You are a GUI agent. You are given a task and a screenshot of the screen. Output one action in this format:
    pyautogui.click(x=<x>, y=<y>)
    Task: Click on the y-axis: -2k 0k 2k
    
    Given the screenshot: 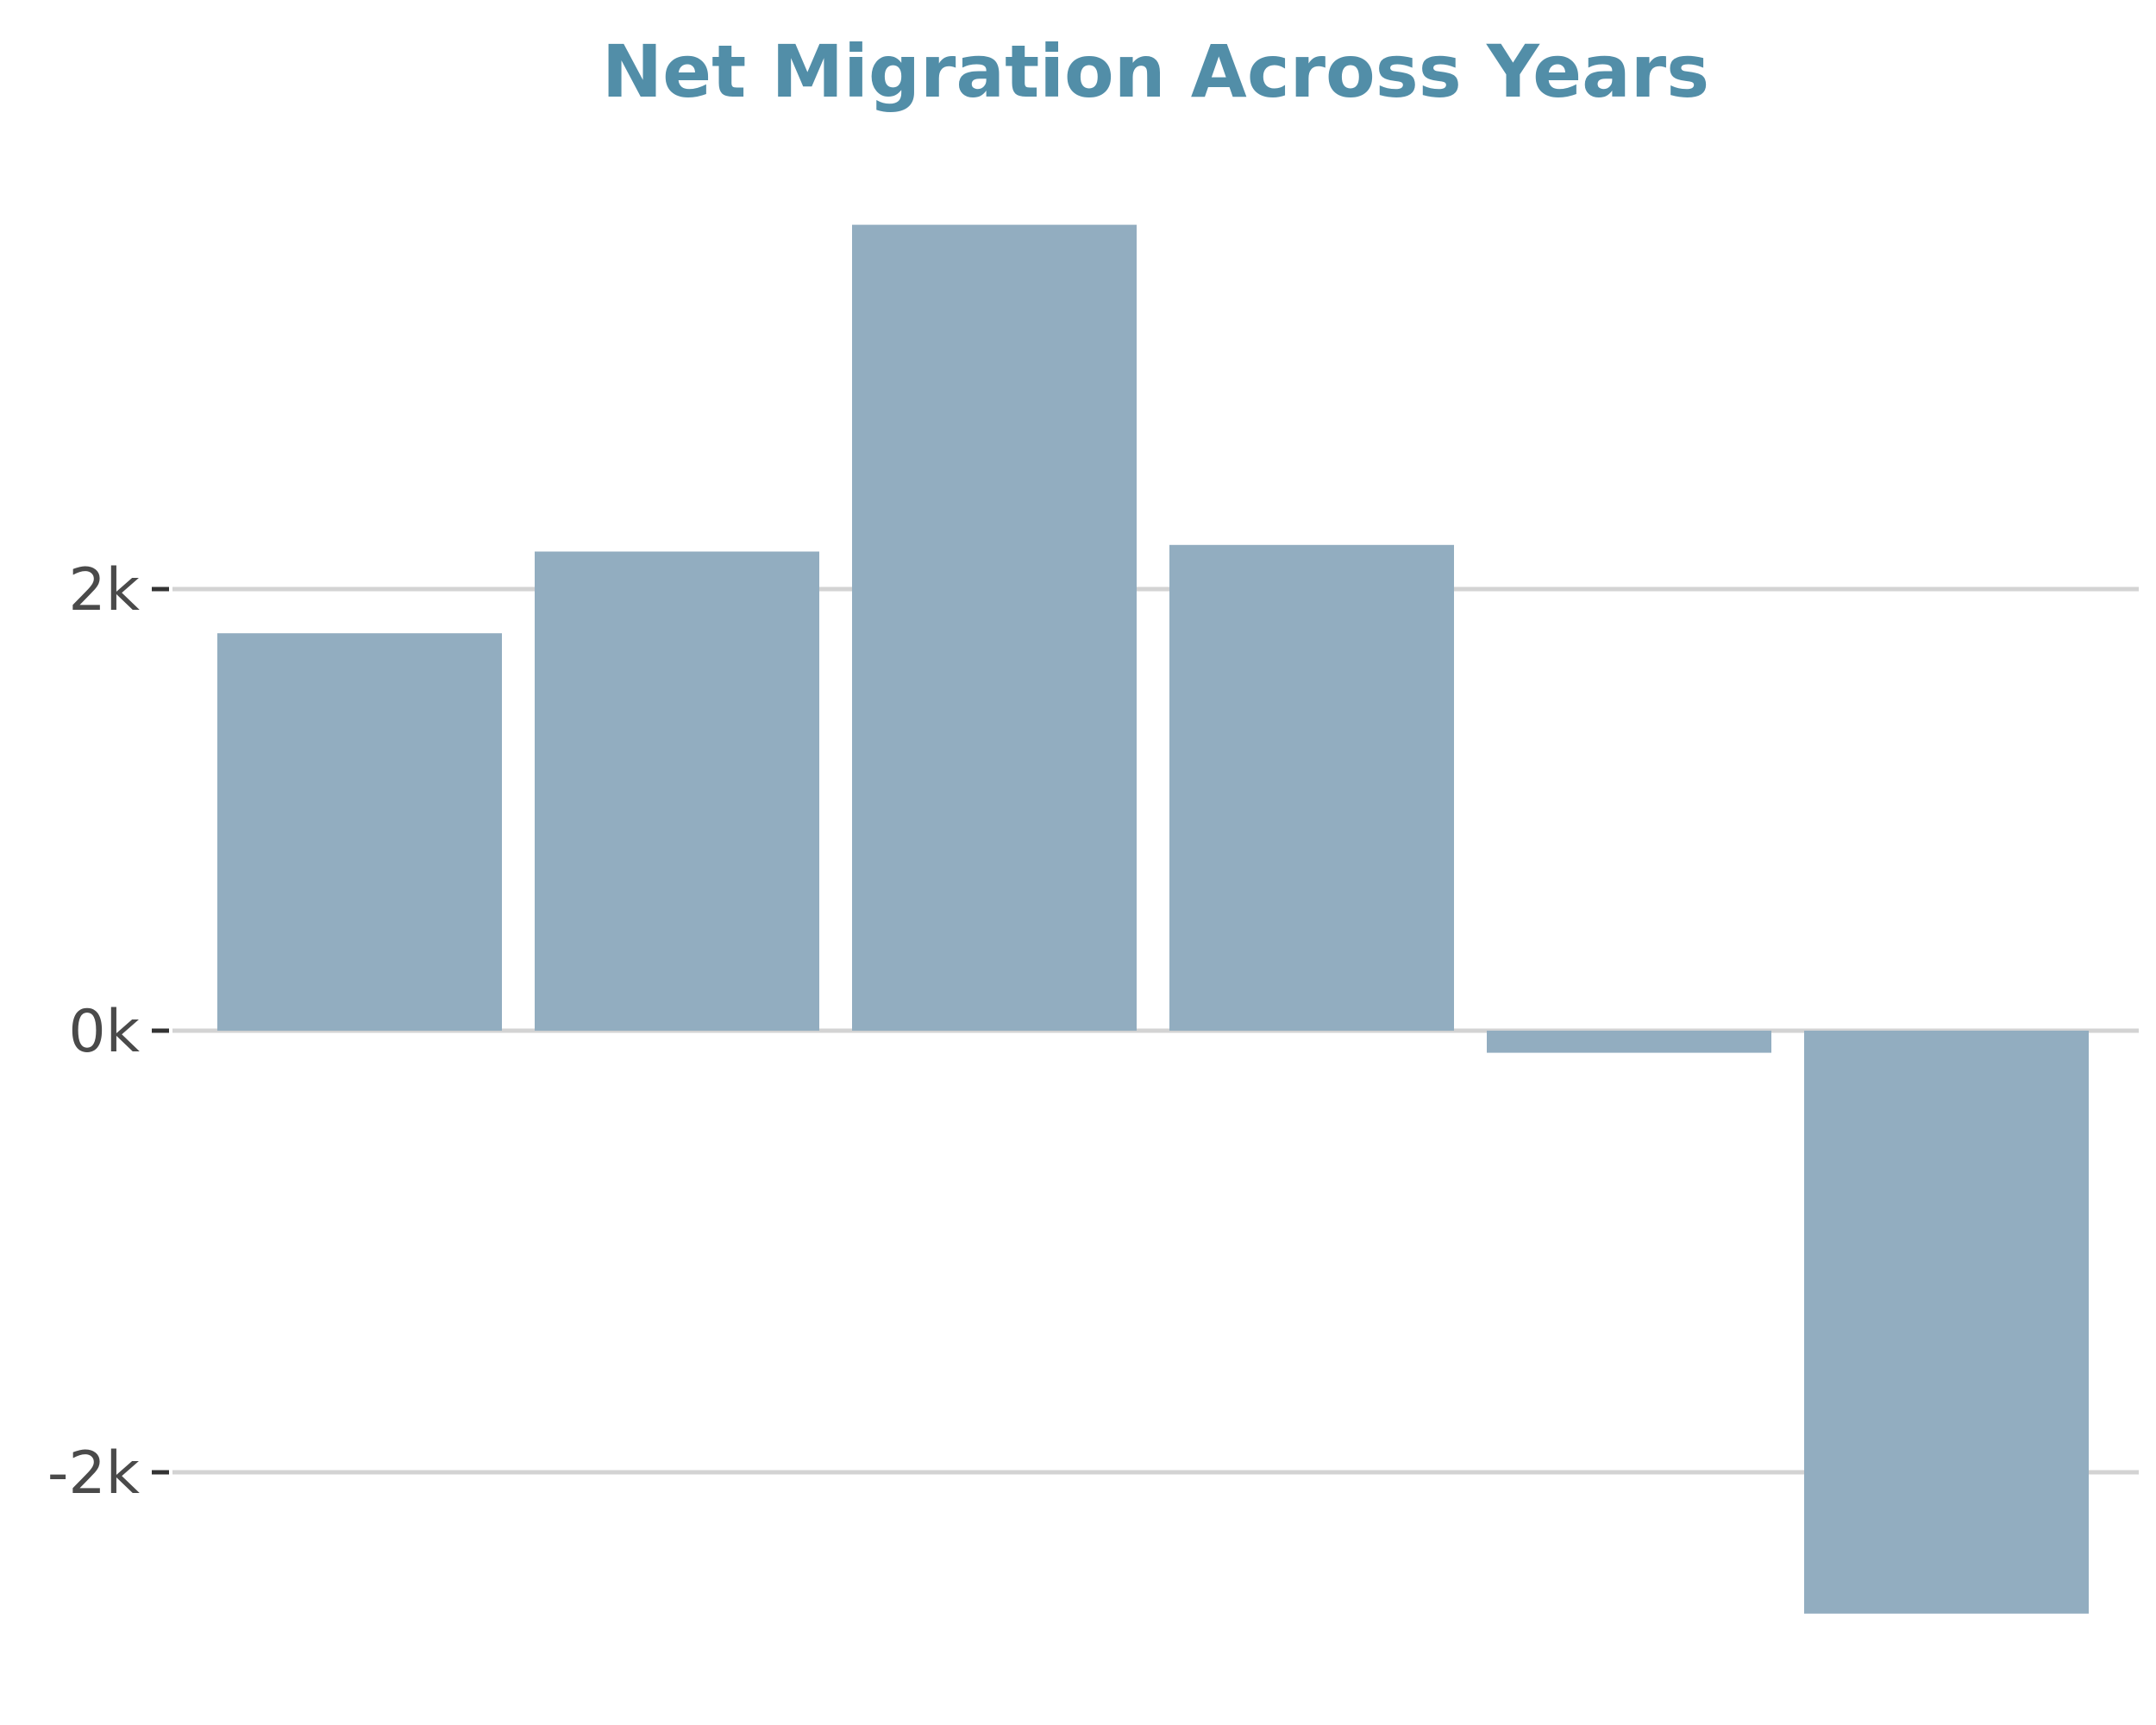 What is the action you would take?
    pyautogui.click(x=108, y=1032)
    